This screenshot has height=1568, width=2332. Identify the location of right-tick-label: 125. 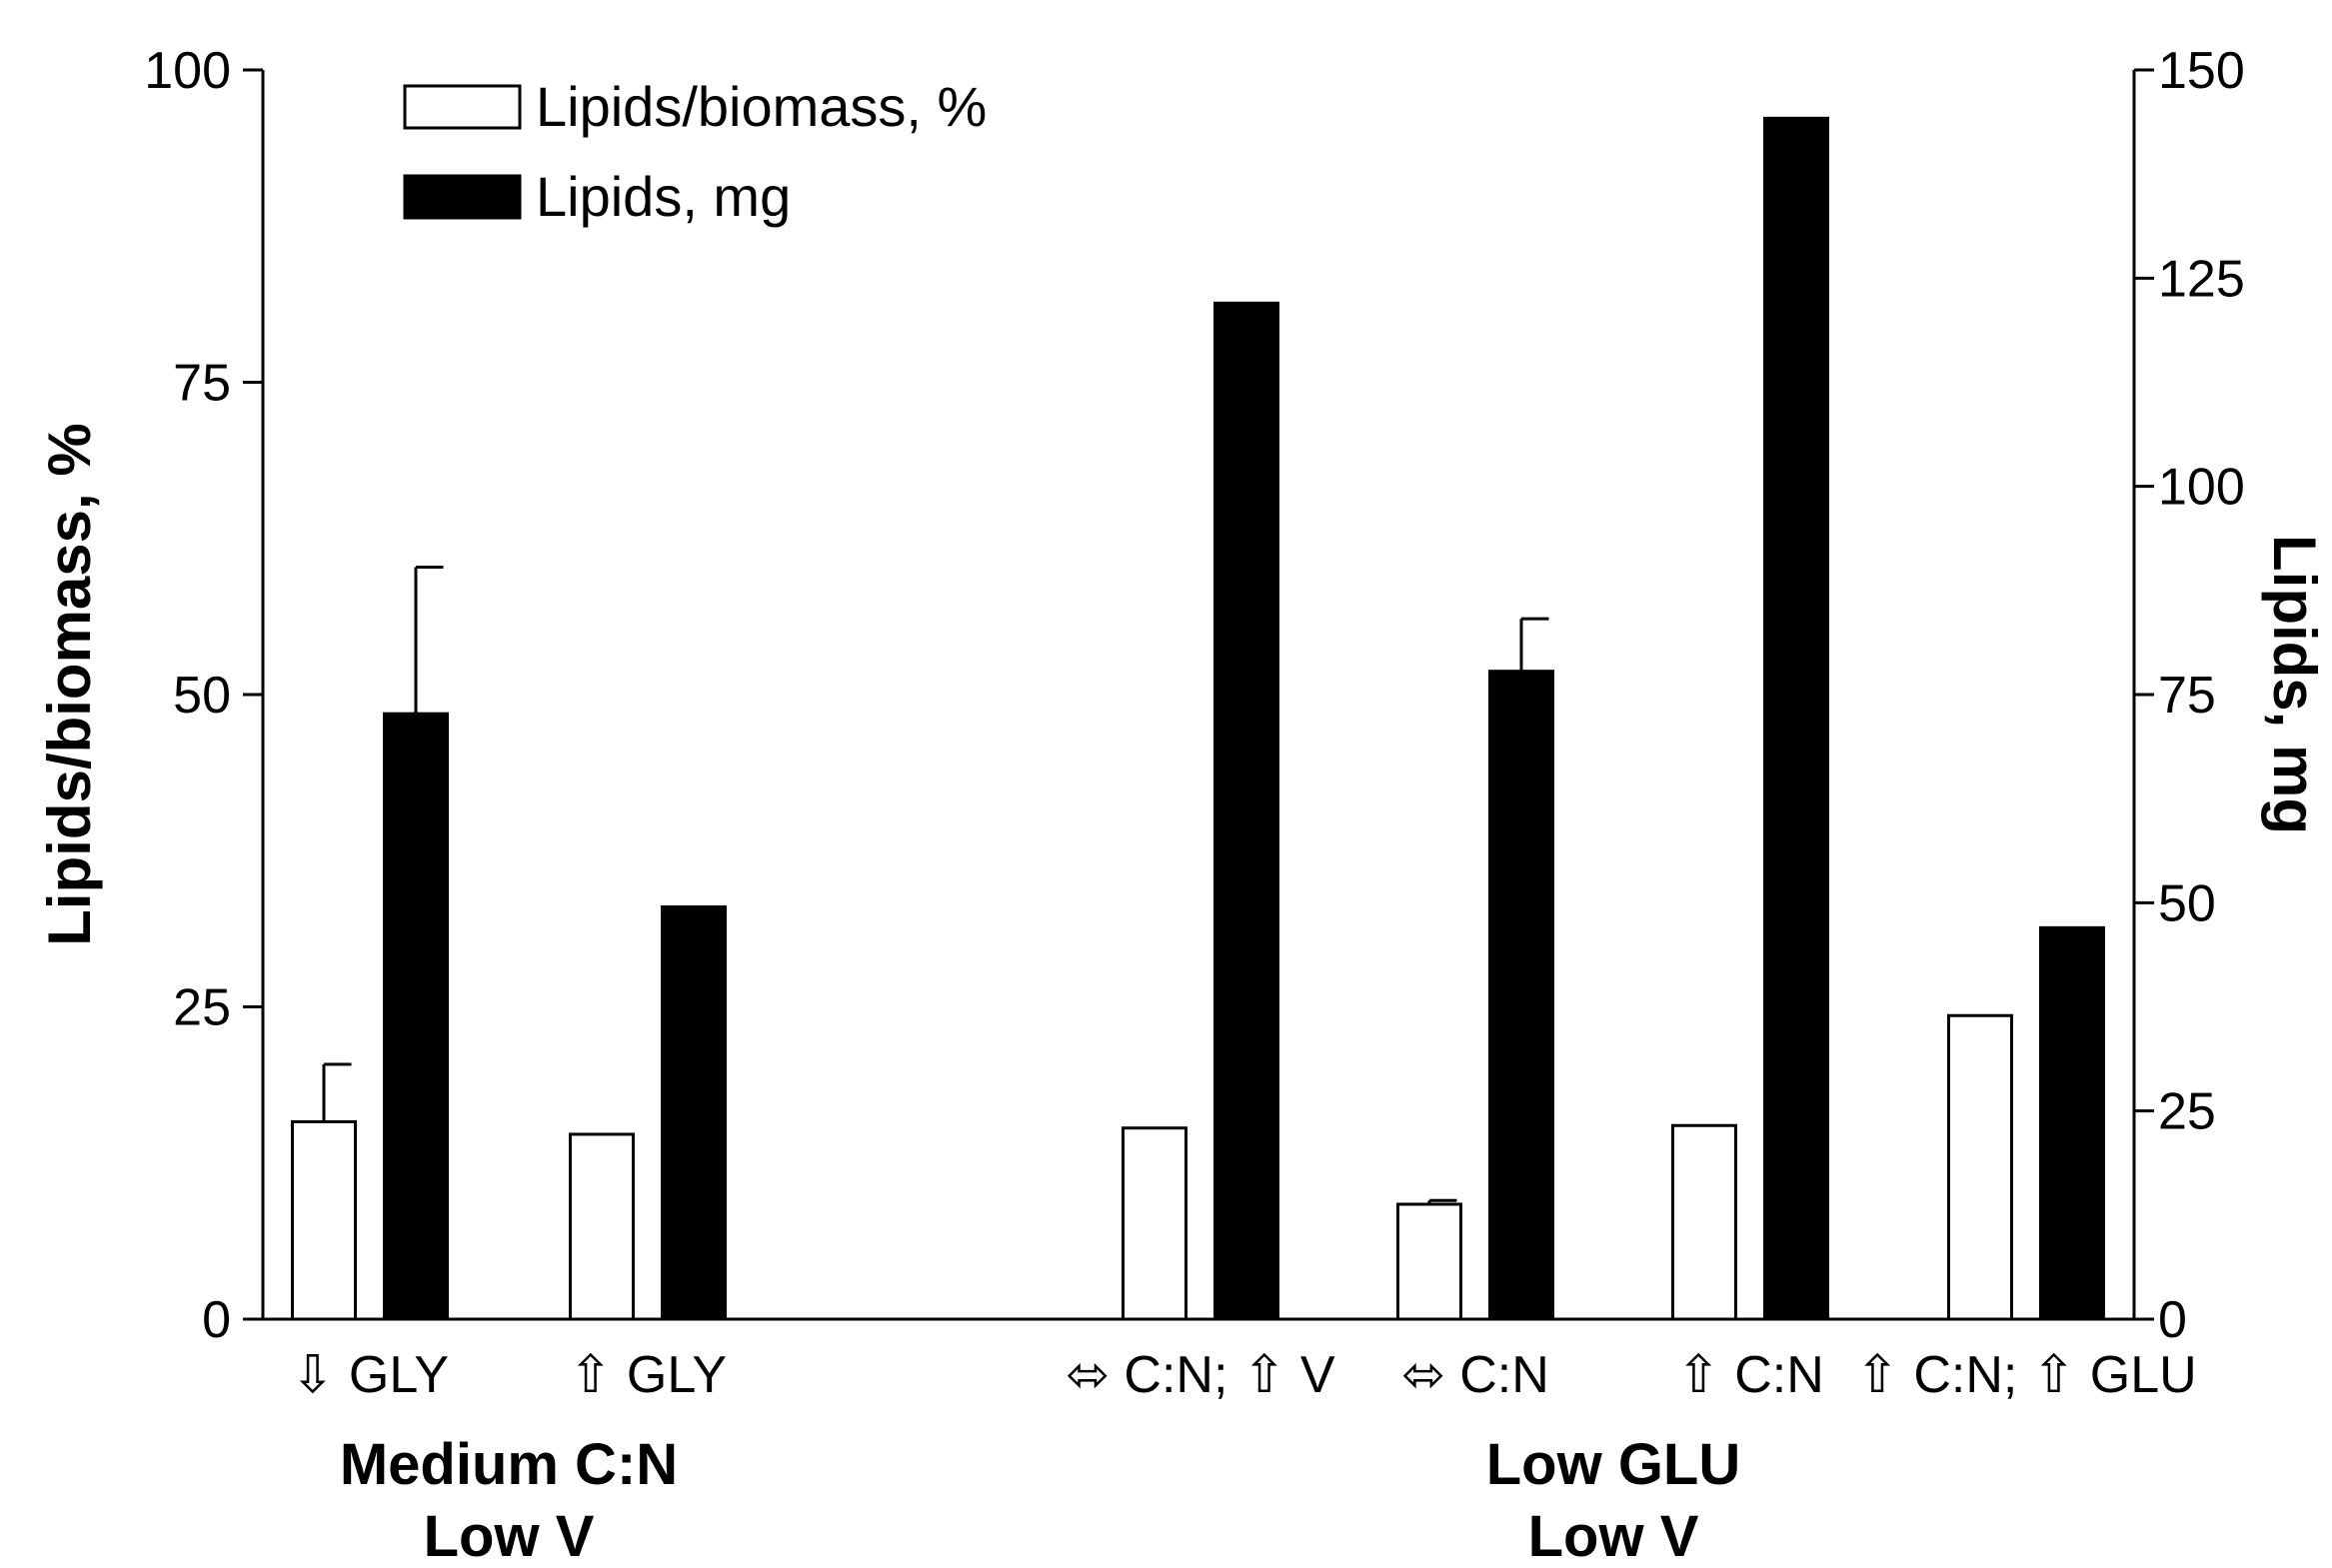
(2201, 279).